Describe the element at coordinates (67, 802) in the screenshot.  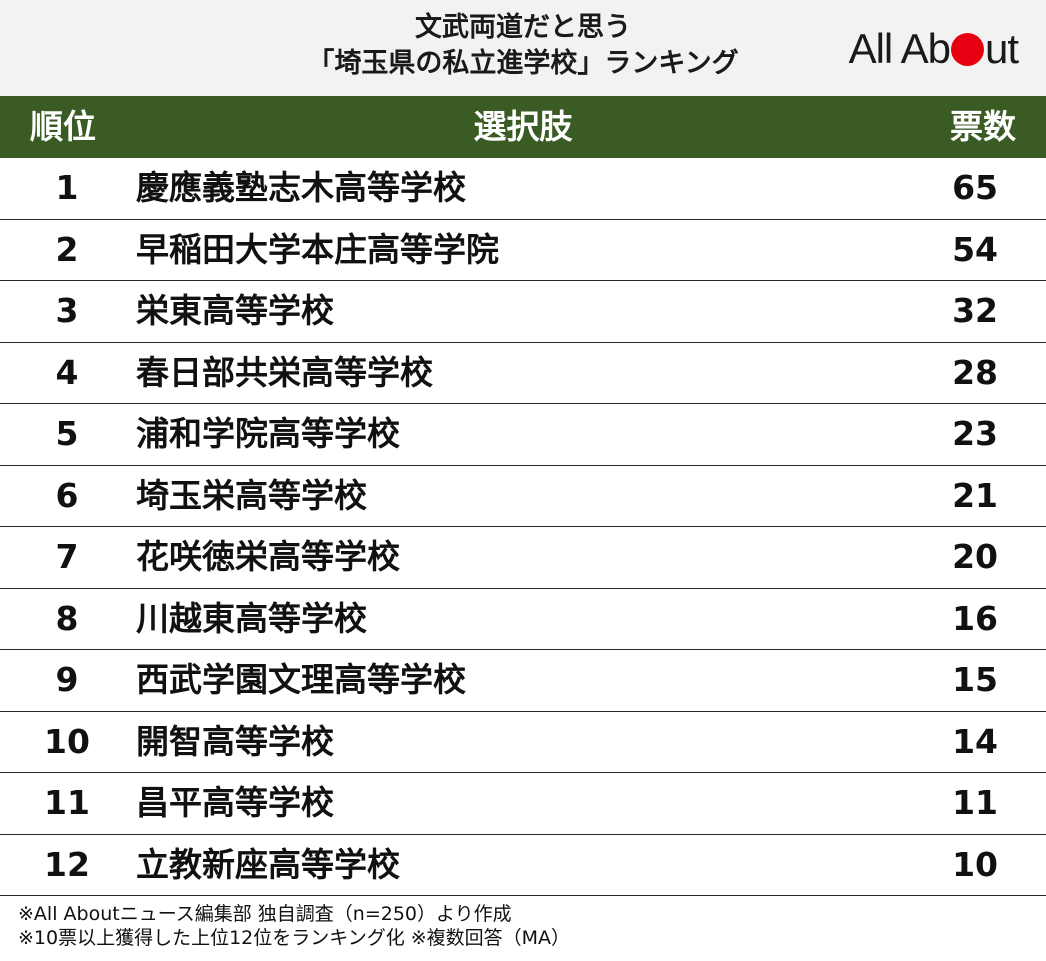
I see `rank-cell: 11` at that location.